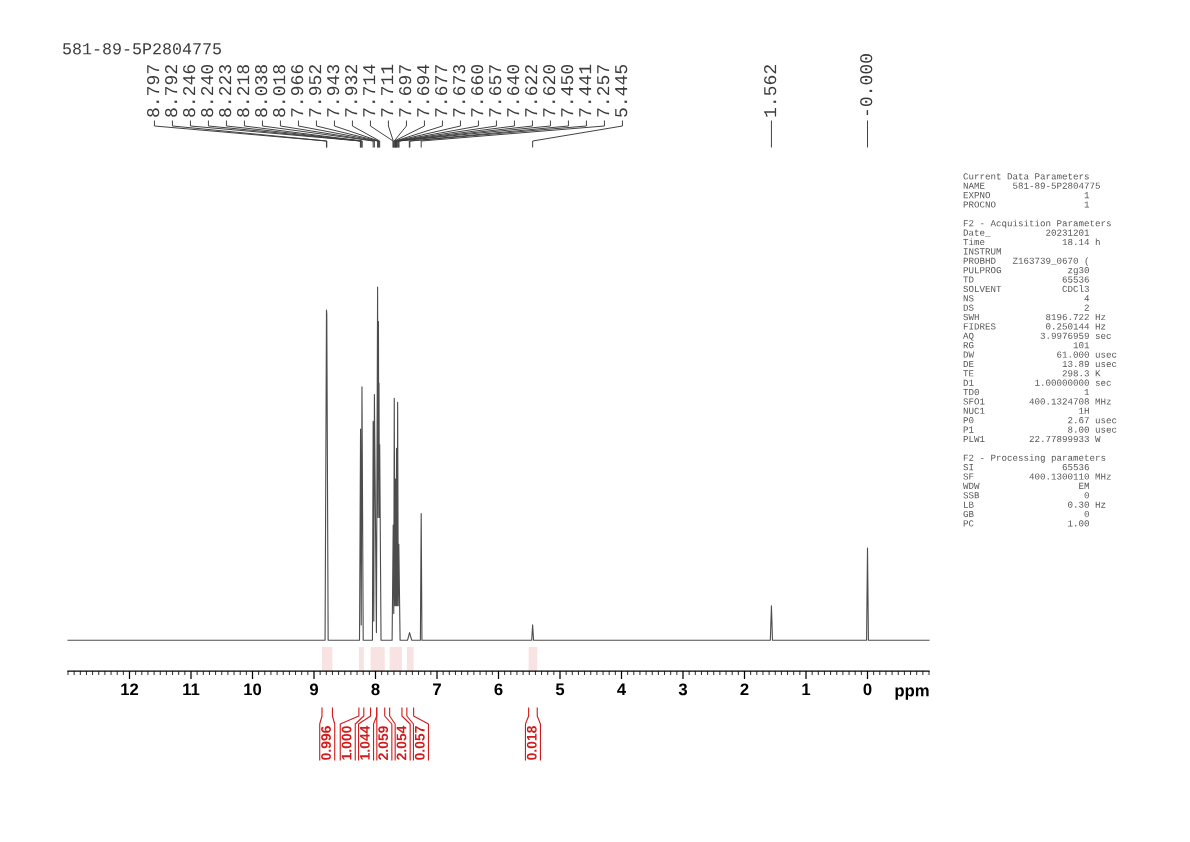  Describe the element at coordinates (1040, 331) in the screenshot. I see `text: F2 - Acquisition Parameters Date_ 20231201 Time 18.14 h INSTRUM PROBHD Z163739_0670 ( PULPROG zg30 TD 65536 SOLVENT CDCl3 NS 4 DS 2 SWH 8196.722 Hz FIDRES 0.250144 Hz AQ 3.9976959 sec RG 101 DW 61.000 usec DE 13.89 usec TE 298.3 K D1 1.00000000 sec TD0 1 SFO1 400.1324708 MHz NUC1 1H P0 2.67 usec P1 8.00 usec PLW1 22.77899933 W` at that location.